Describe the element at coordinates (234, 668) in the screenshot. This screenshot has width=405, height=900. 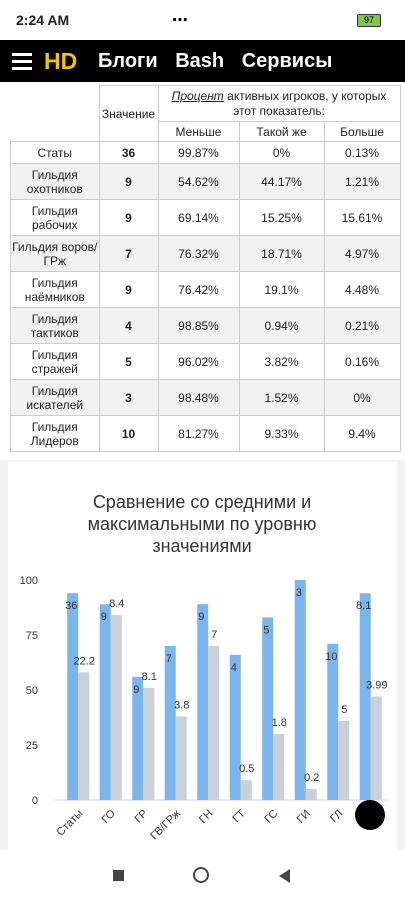
I see `data-label: 4` at that location.